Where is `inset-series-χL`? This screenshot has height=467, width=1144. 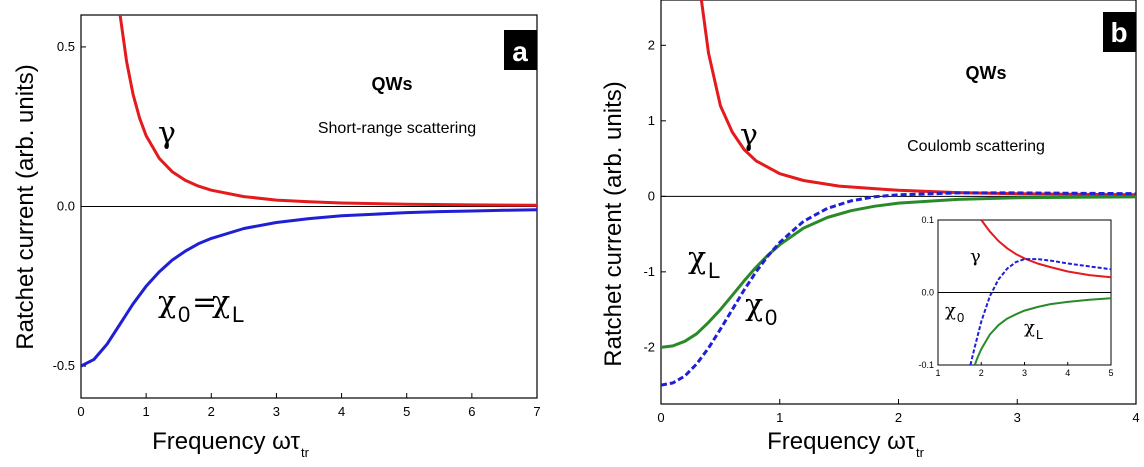
inset-series-χL is located at coordinates (1042, 331).